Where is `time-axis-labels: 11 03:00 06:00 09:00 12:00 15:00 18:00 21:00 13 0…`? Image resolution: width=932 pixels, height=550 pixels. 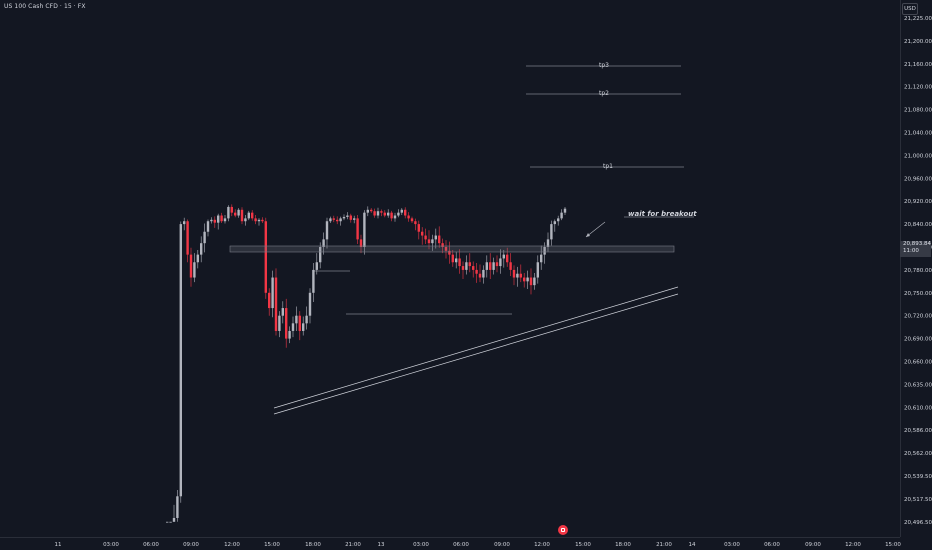
time-axis-labels: 11 03:00 06:00 09:00 12:00 15:00 18:00 21:00 13 0… is located at coordinates (478, 545).